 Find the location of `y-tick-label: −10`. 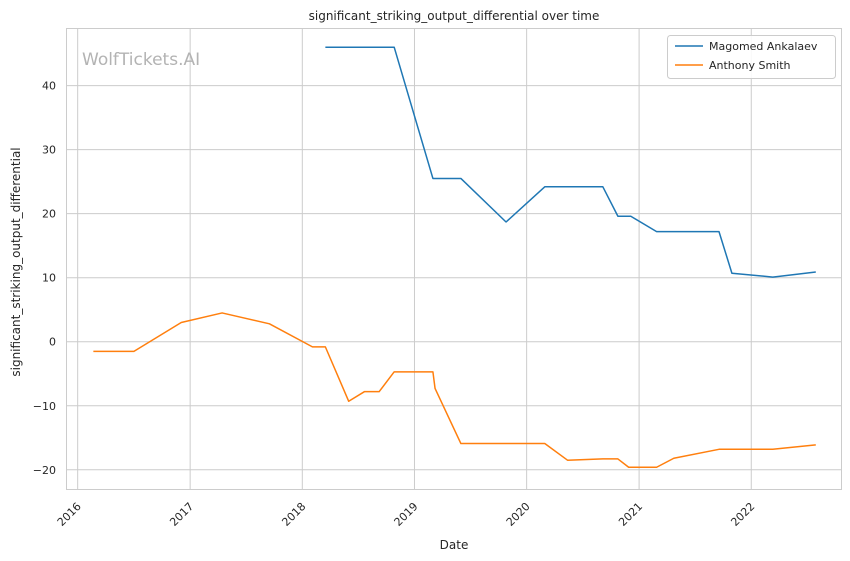

y-tick-label: −10 is located at coordinates (44, 406).